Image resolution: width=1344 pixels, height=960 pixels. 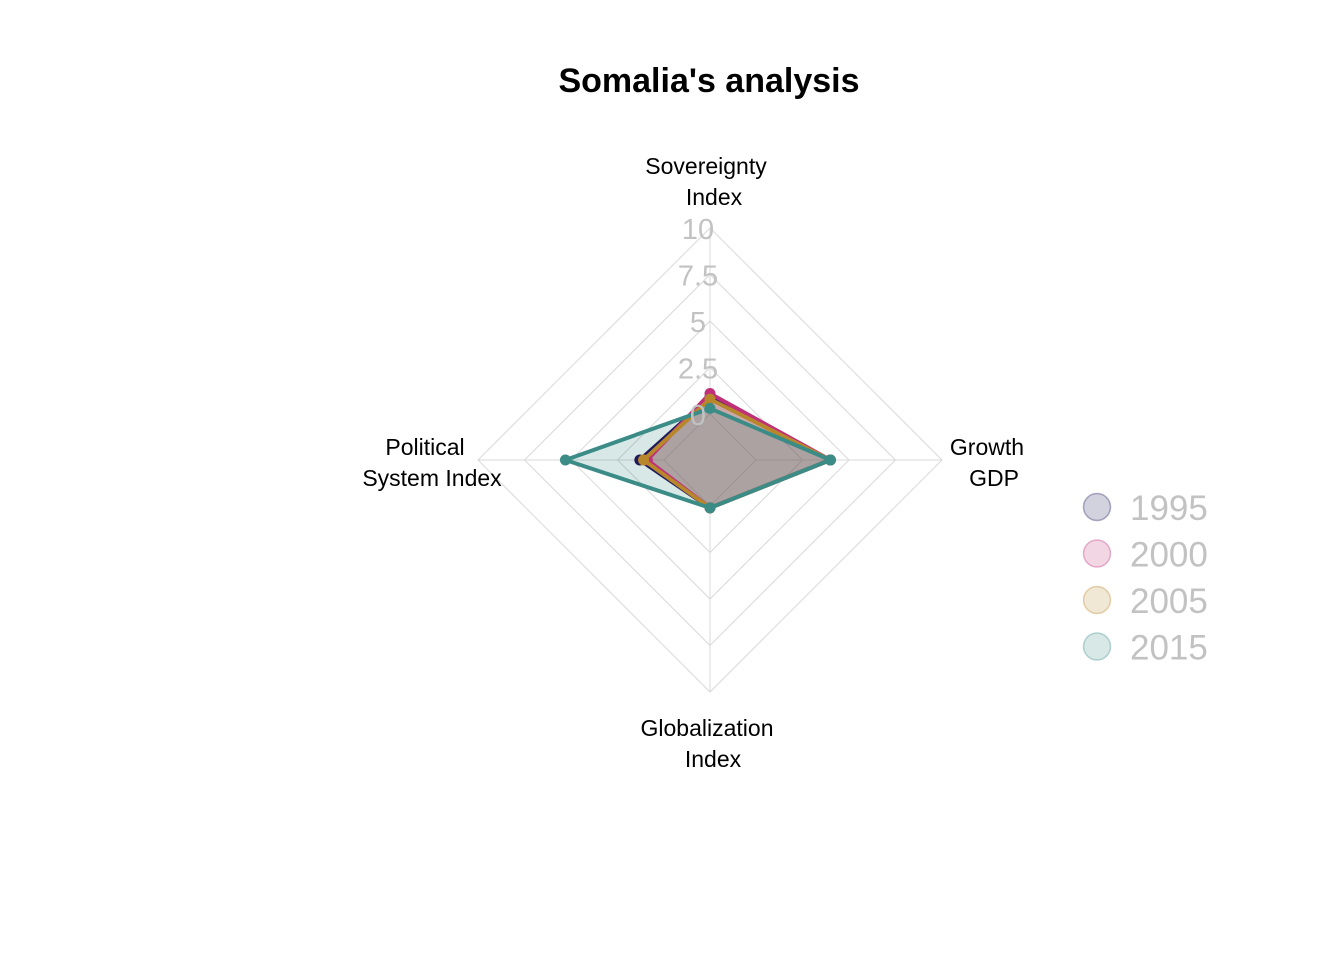 I want to click on series-area-2000, so click(x=739, y=450).